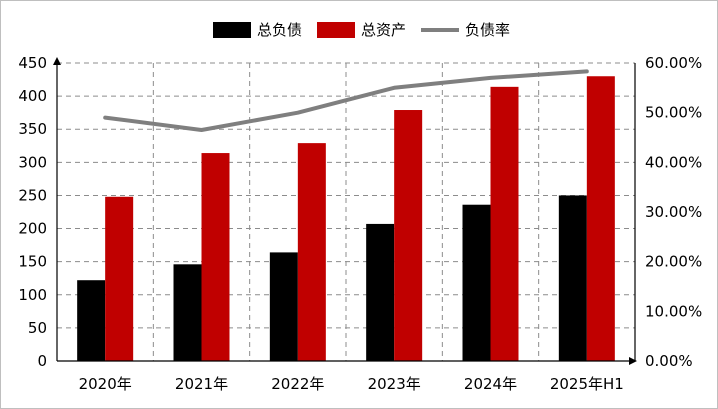  I want to click on y-left-tick-label: 100, so click(32, 295).